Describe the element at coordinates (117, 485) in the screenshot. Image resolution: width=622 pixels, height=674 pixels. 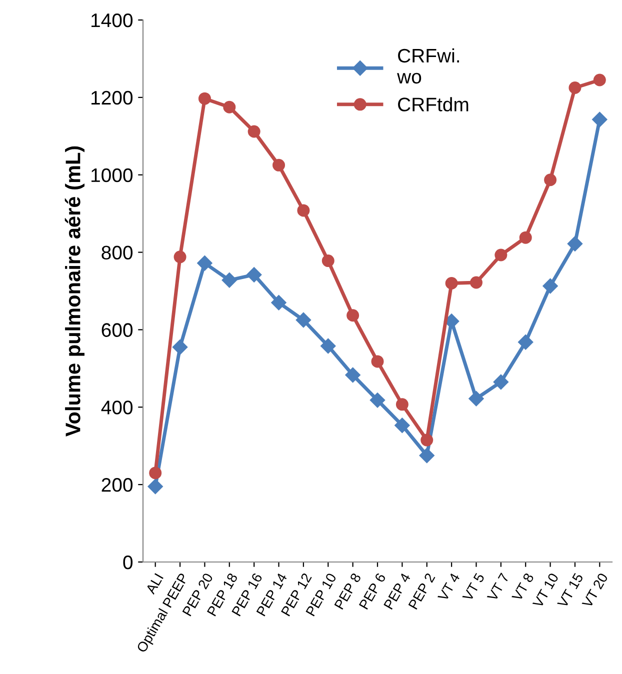
I see `y-tick-label: 200` at that location.